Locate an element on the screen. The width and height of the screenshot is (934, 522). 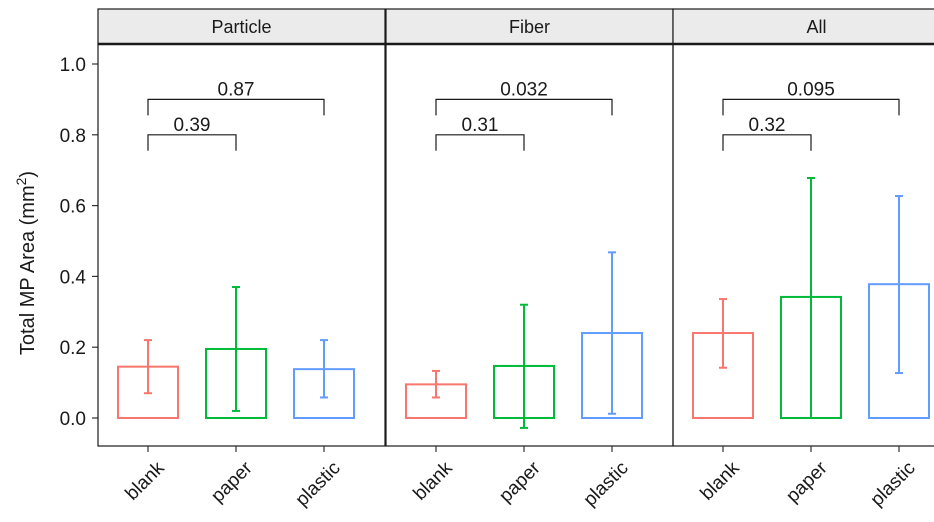
facet-title: All is located at coordinates (816, 27).